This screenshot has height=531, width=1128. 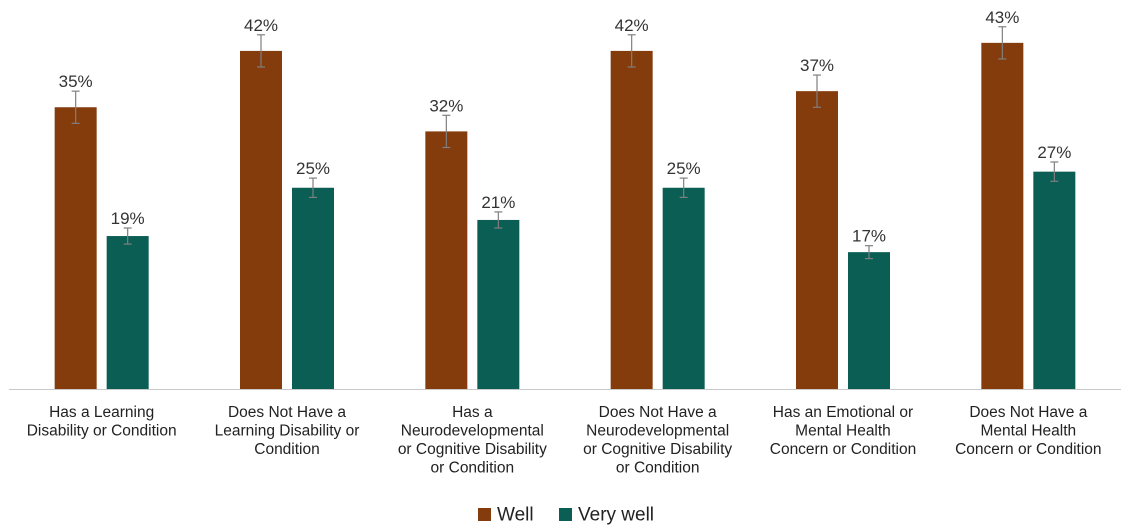 I want to click on legend-label: Very well, so click(x=616, y=515).